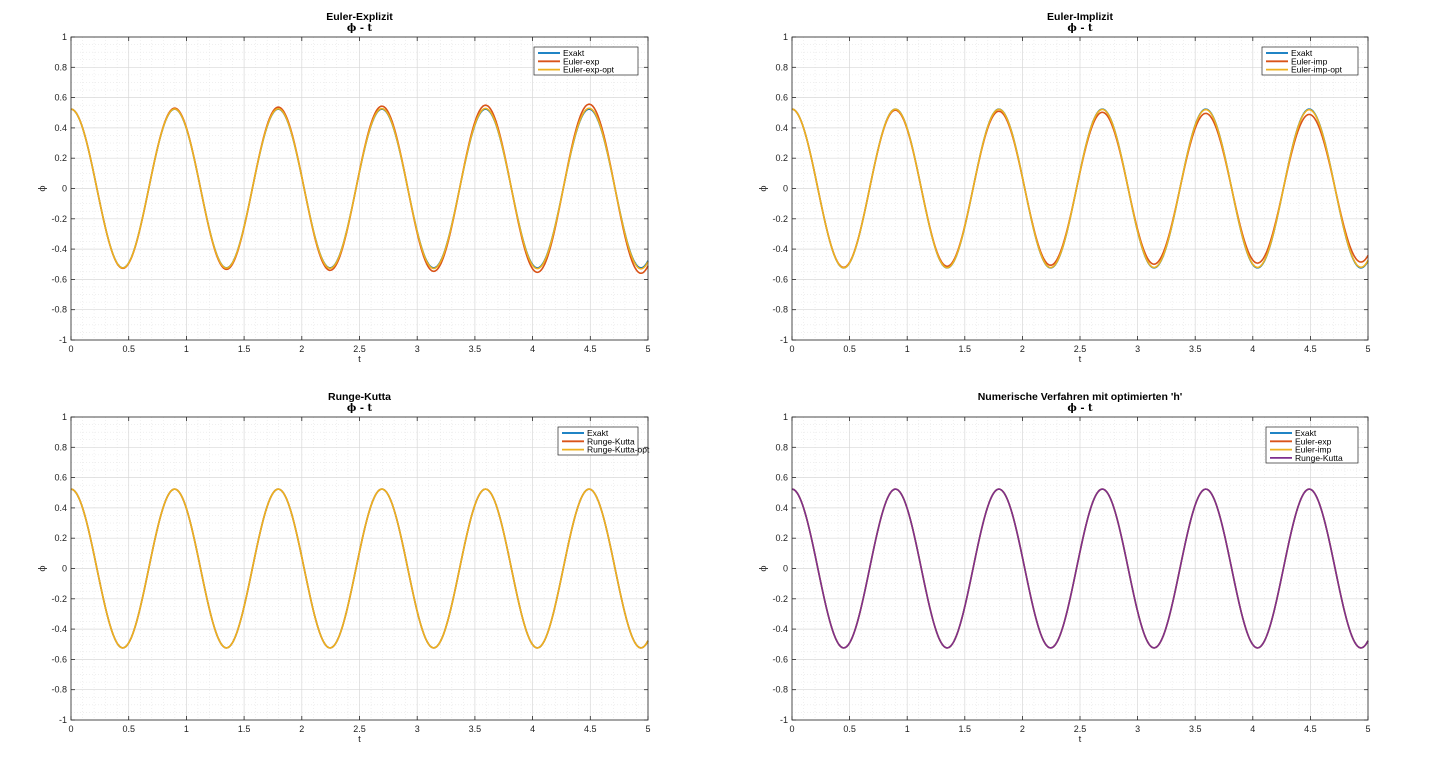 The height and width of the screenshot is (760, 1440). I want to click on series-line-runge-kutta, so click(1080, 568).